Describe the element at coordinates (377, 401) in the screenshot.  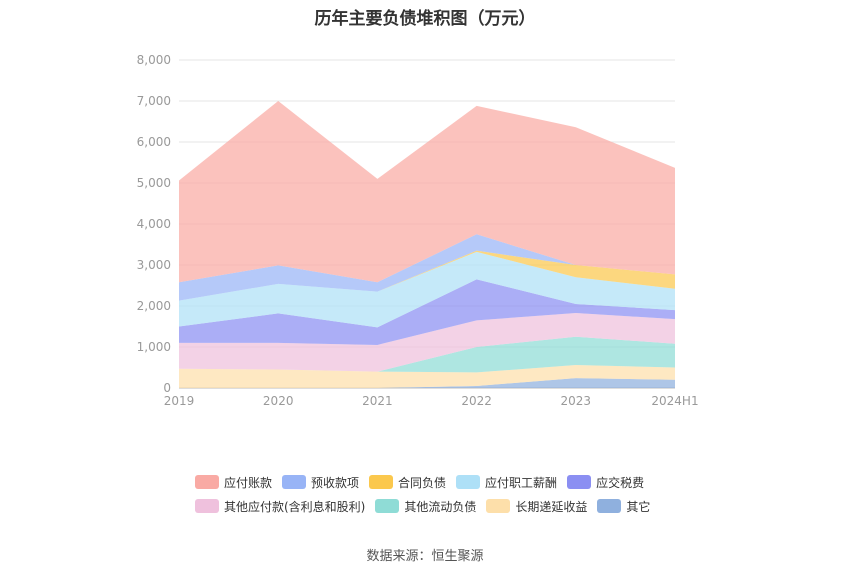
I see `x-tick-label: 2021` at that location.